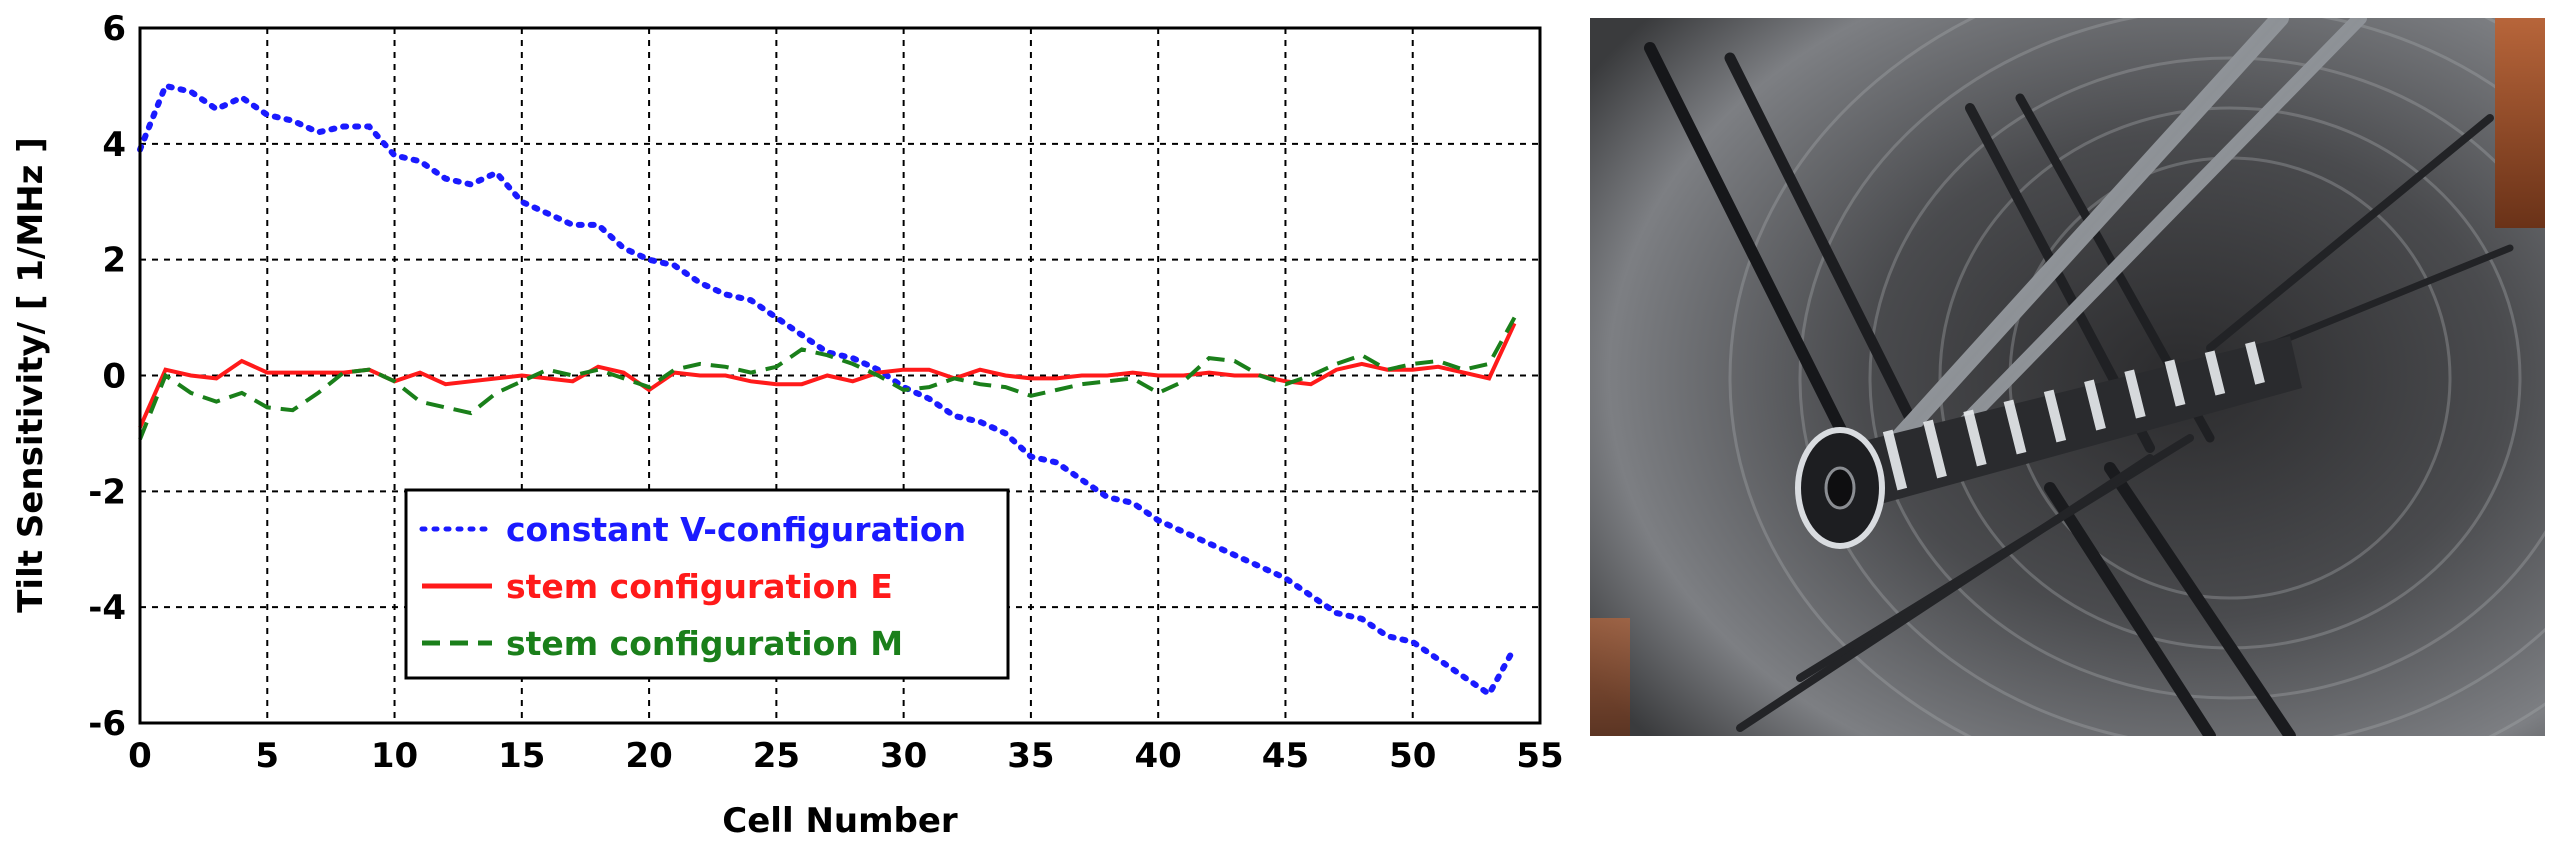 This screenshot has height=852, width=2560. What do you see at coordinates (1412, 756) in the screenshot?
I see `x-tick-label: 50` at bounding box center [1412, 756].